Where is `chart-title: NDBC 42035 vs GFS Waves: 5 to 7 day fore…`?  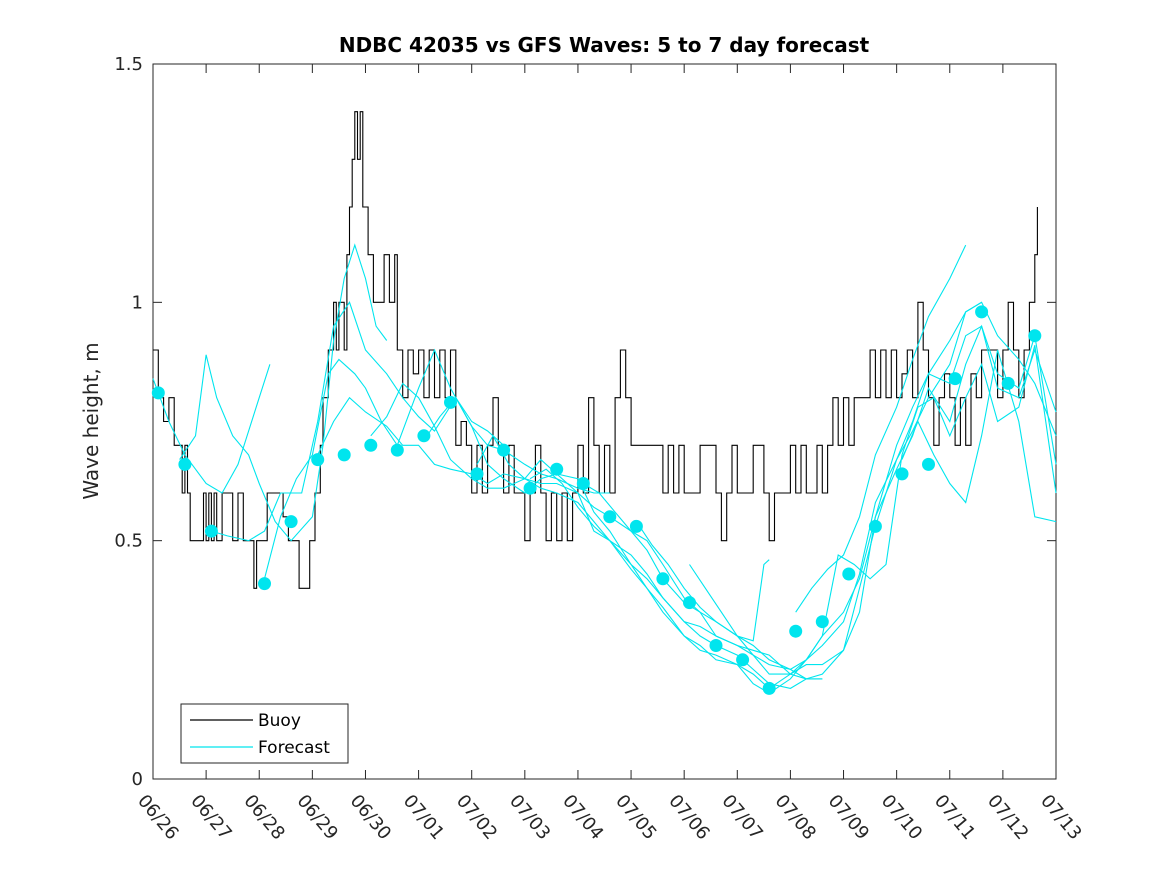
chart-title: NDBC 42035 vs GFS Waves: 5 to 7 day fore… is located at coordinates (604, 45).